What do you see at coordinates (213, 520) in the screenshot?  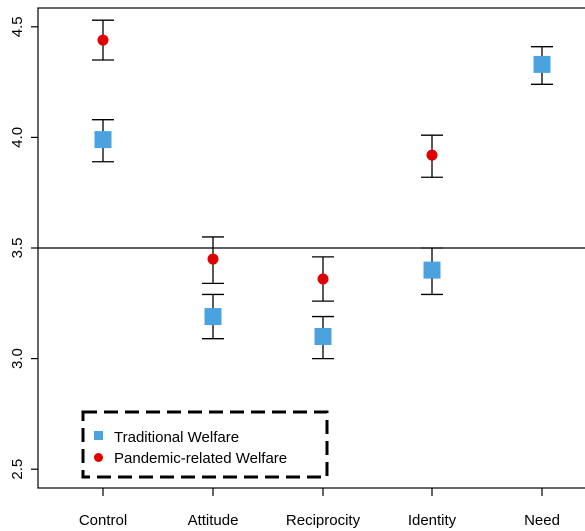 I see `x-tick-label: Attitude` at bounding box center [213, 520].